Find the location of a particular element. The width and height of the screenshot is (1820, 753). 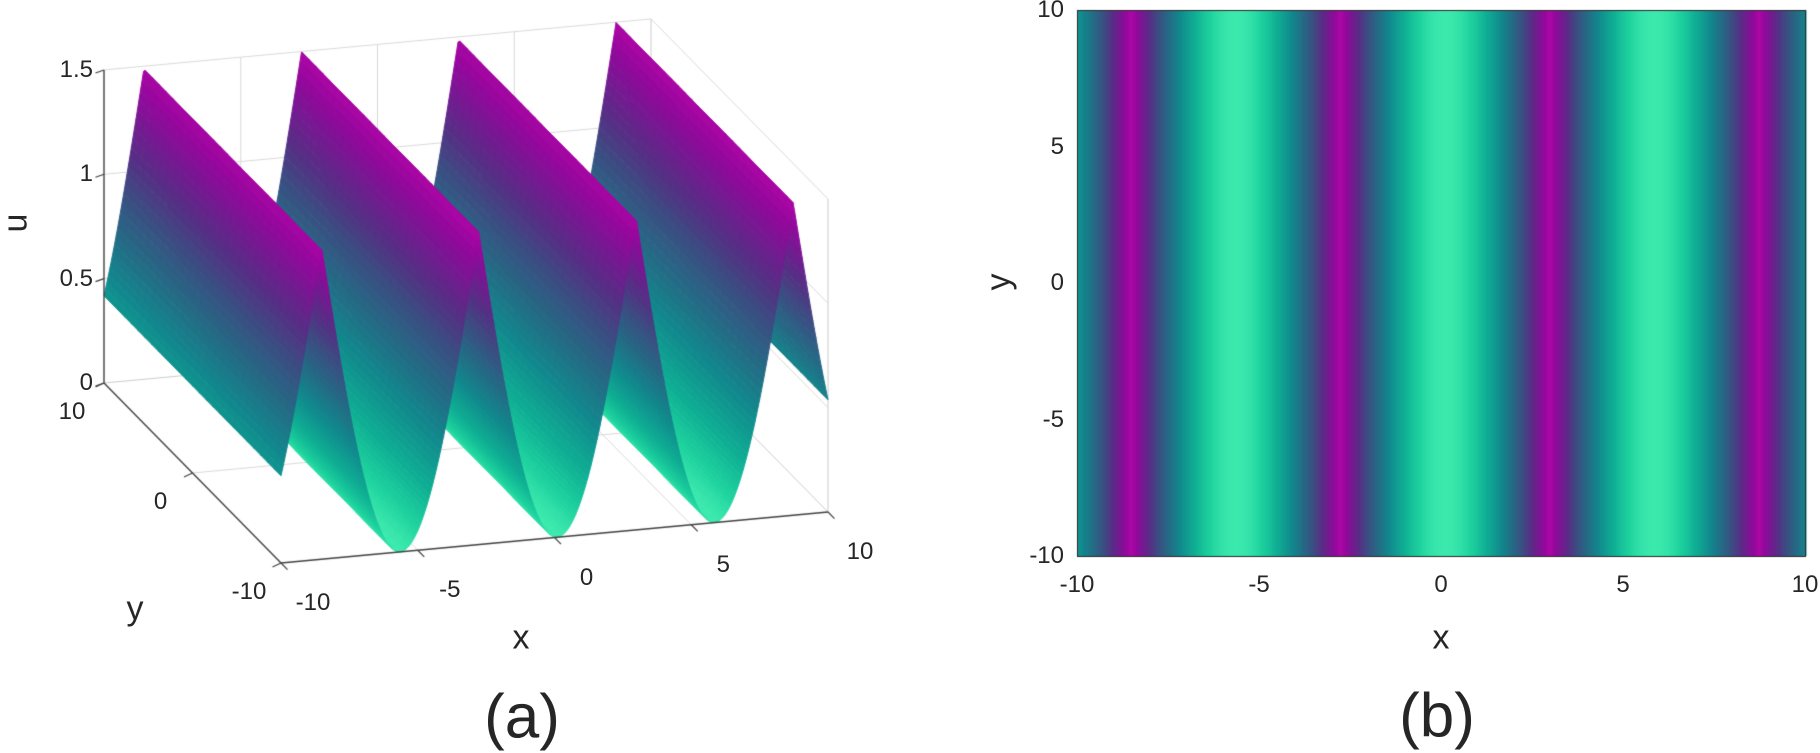

y-tick-label-b: 5 is located at coordinates (1057, 146).